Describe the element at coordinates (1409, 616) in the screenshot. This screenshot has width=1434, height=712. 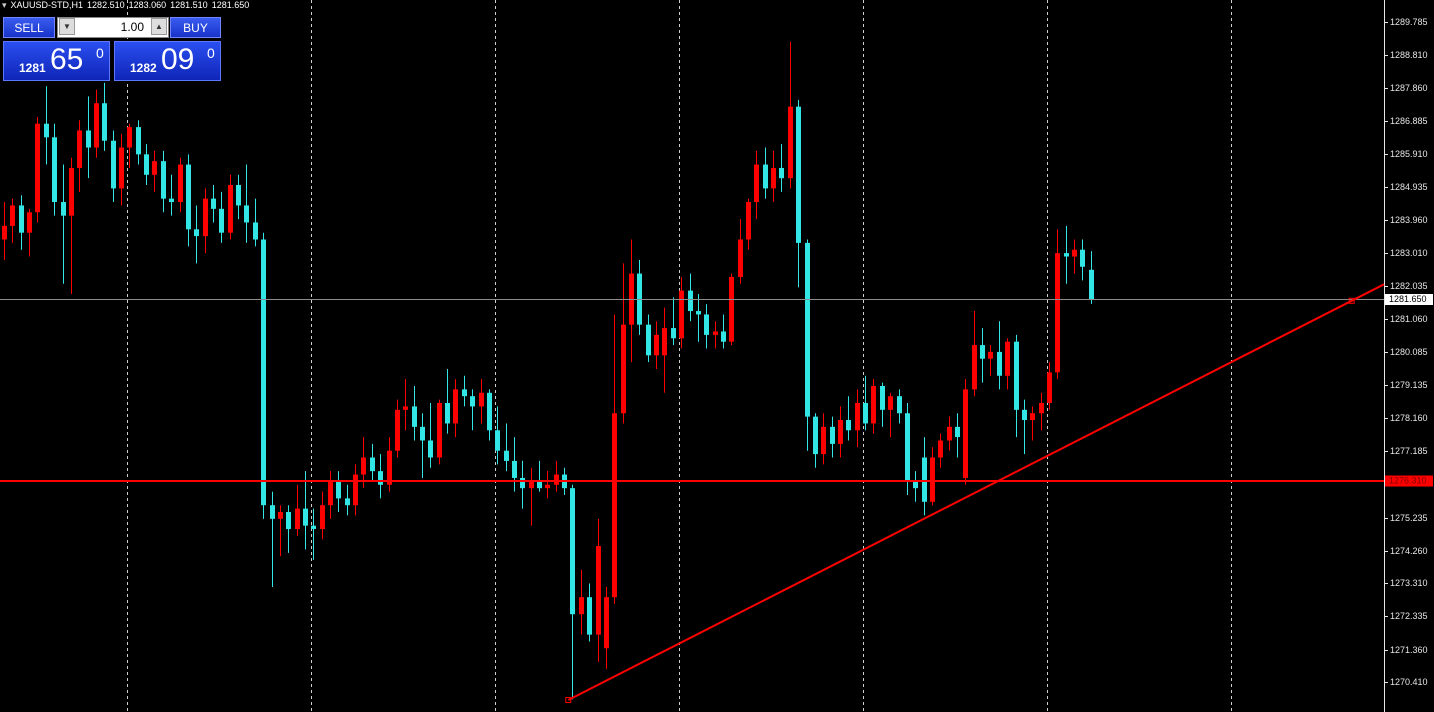
I see `y-tick-label: 1272.335` at that location.